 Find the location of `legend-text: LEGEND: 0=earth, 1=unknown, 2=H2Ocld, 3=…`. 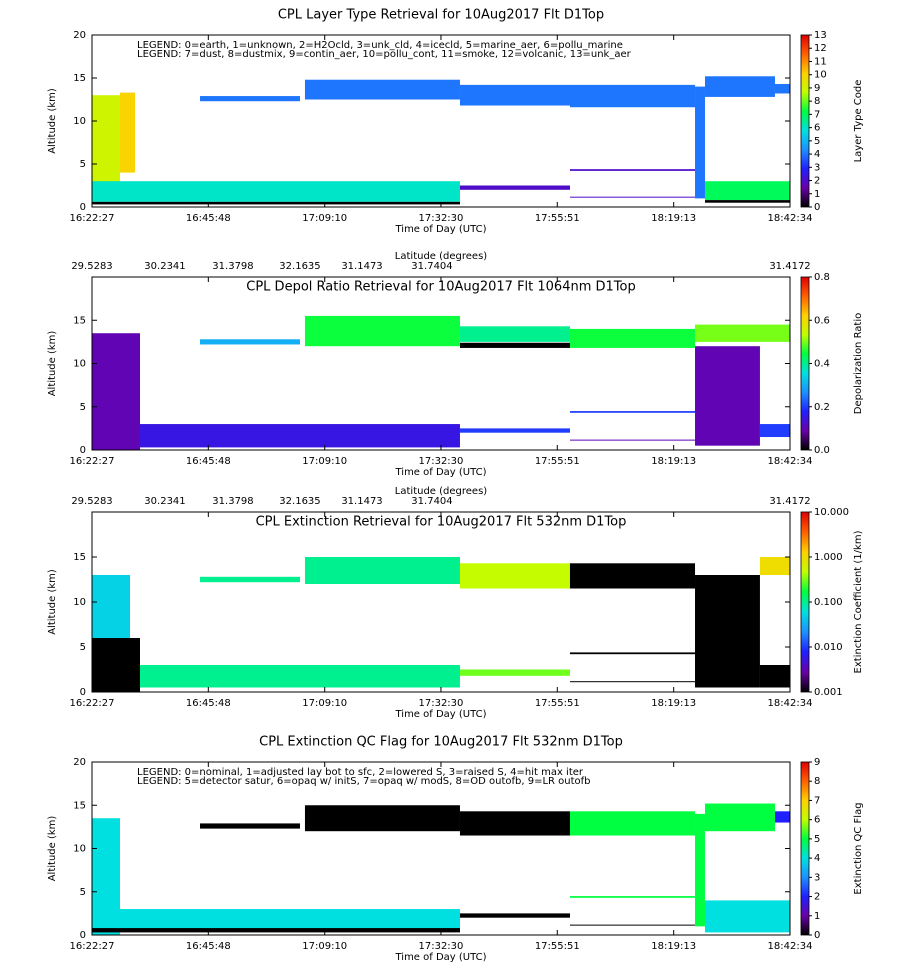

legend-text: LEGEND: 0=earth, 1=unknown, 2=H2Ocld, 3=… is located at coordinates (380, 45).